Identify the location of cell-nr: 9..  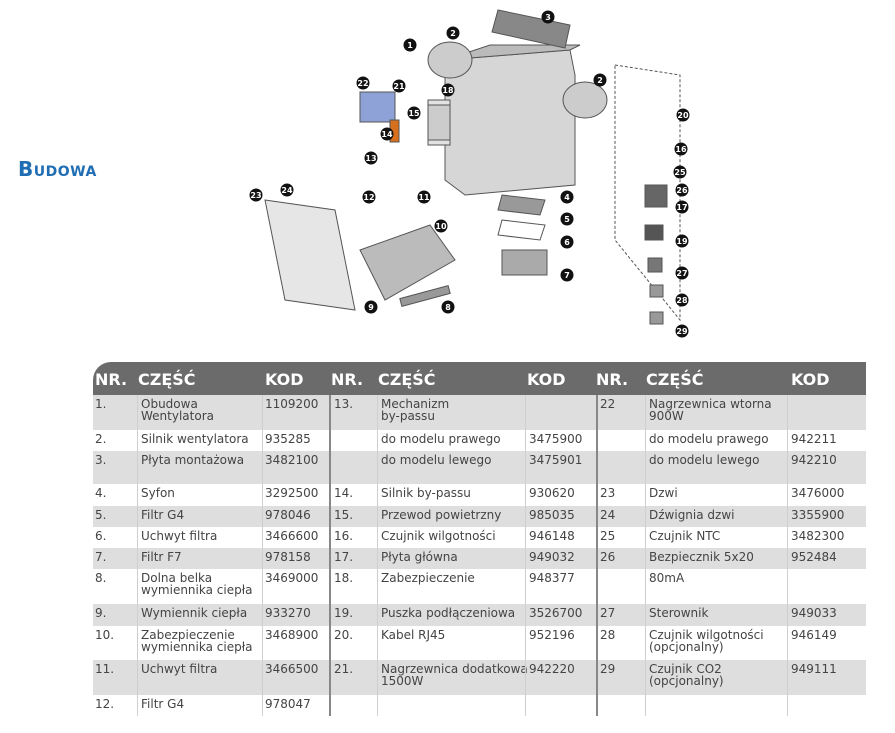
(101, 613).